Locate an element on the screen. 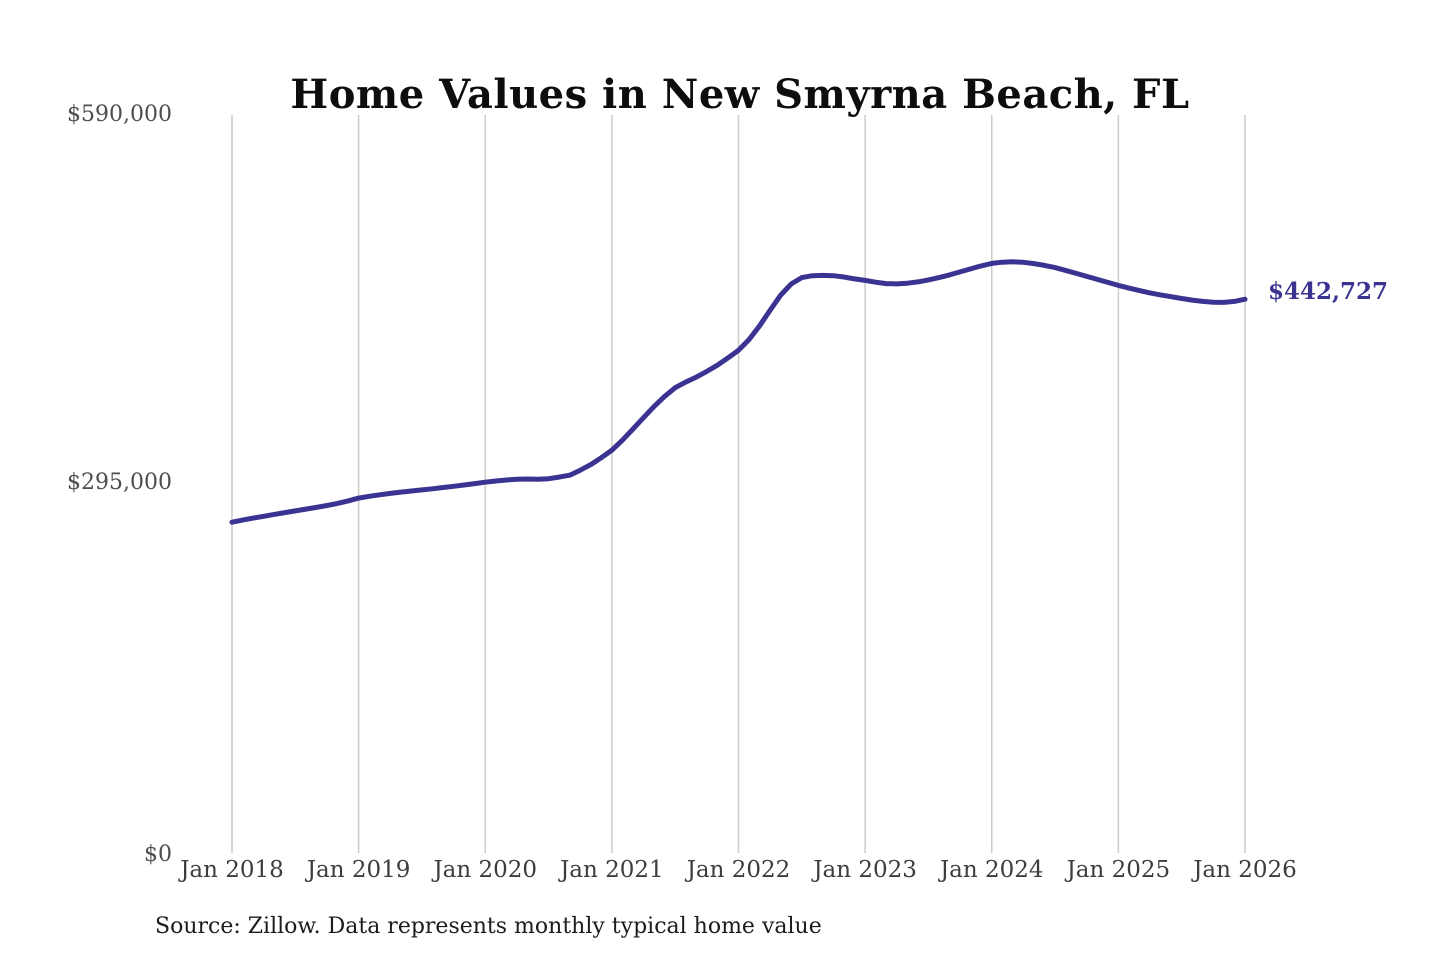 The height and width of the screenshot is (960, 1440). x-tick-label: Jan 2020 is located at coordinates (485, 870).